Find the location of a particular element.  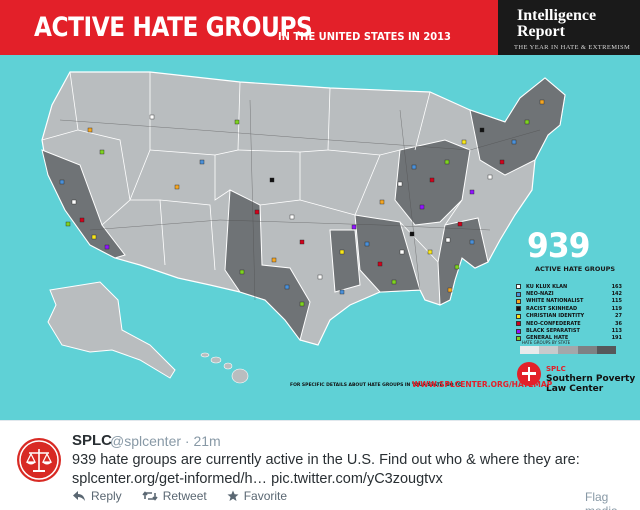

favorite-label: Favorite is located at coordinates (265, 496).